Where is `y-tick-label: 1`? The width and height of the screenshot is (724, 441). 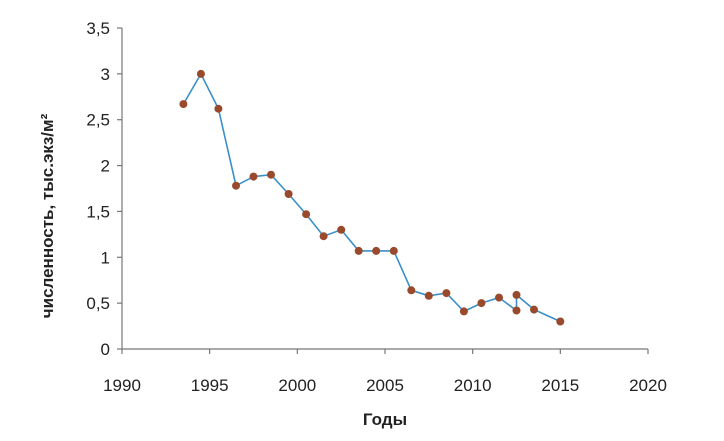
y-tick-label: 1 is located at coordinates (105, 257).